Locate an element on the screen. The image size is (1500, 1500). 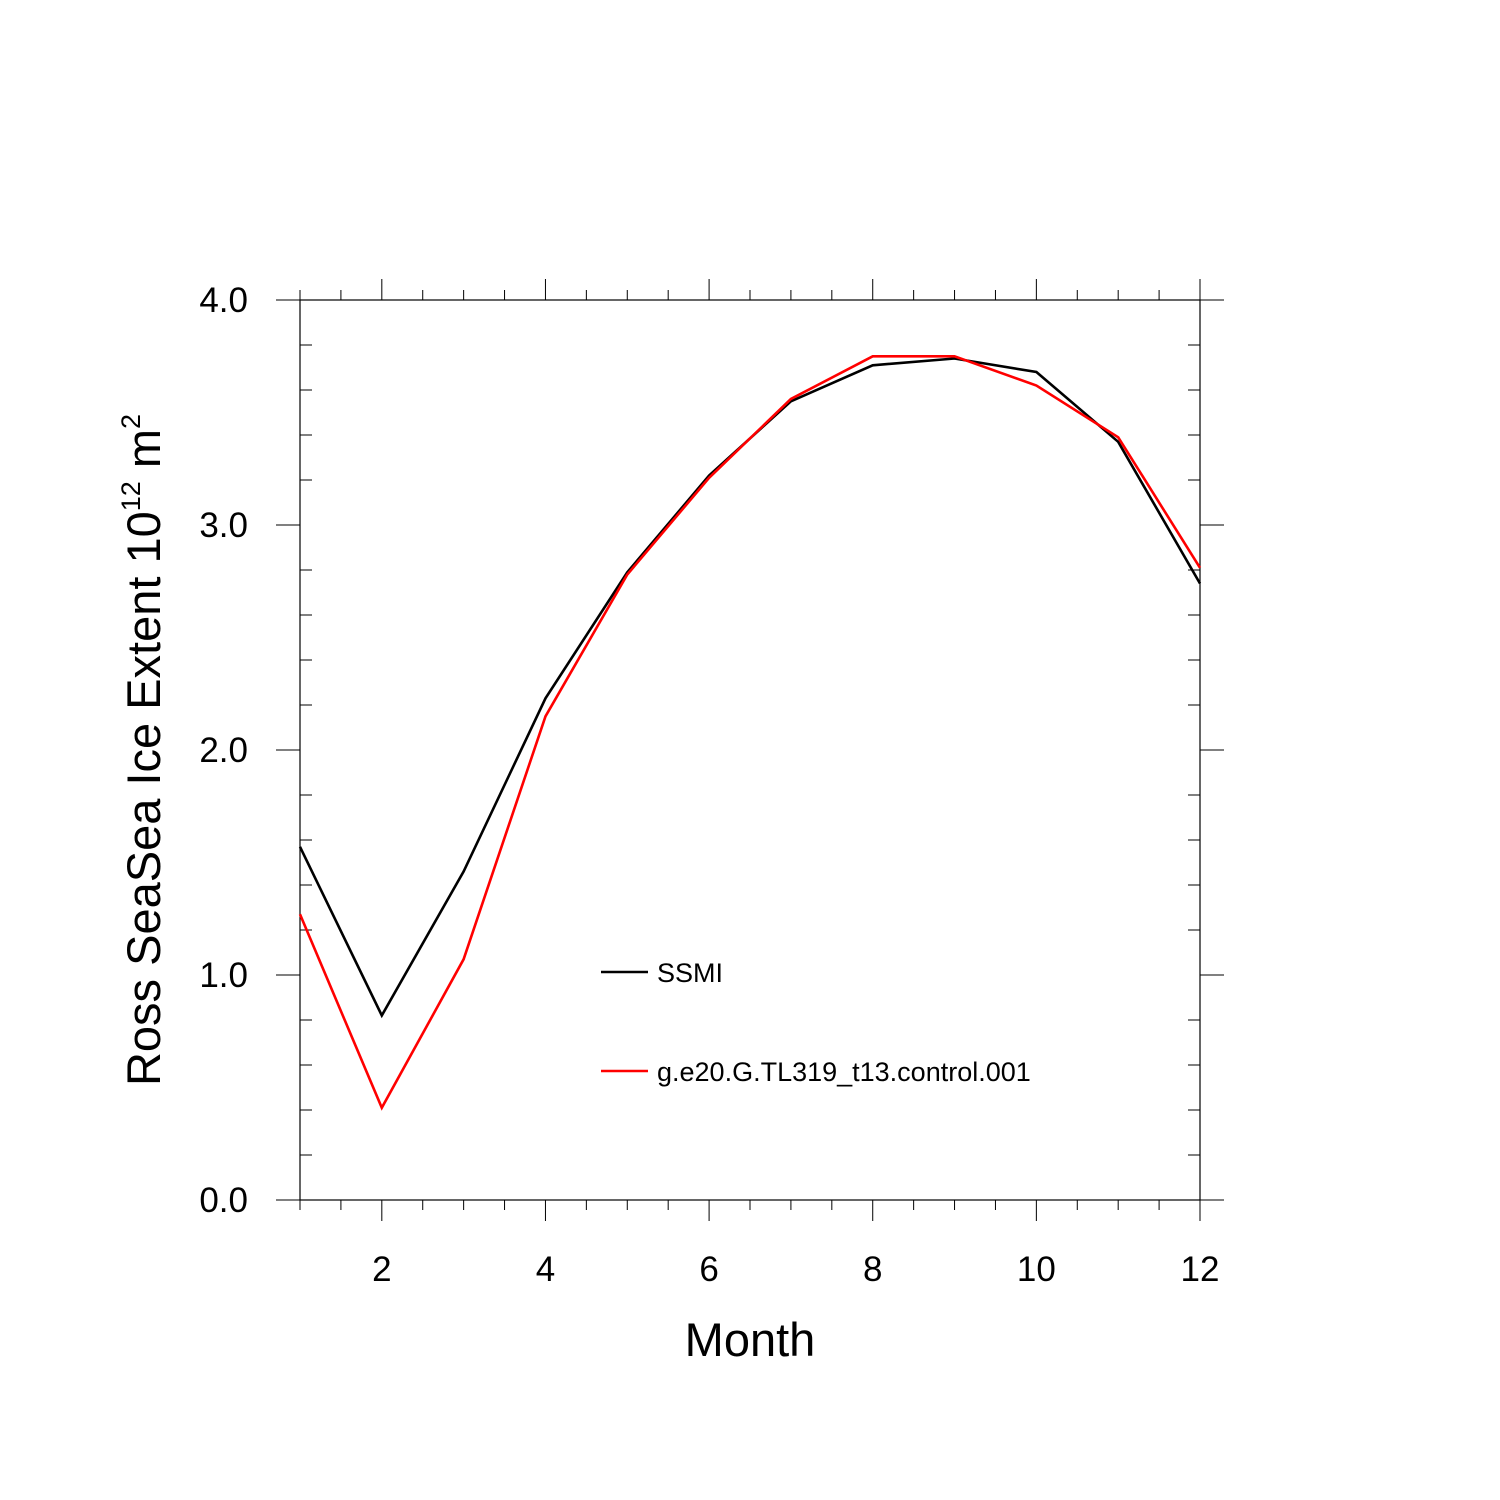
y-axis-title: Ross SeaSea Ice Extent 1012 m2 is located at coordinates (143, 750).